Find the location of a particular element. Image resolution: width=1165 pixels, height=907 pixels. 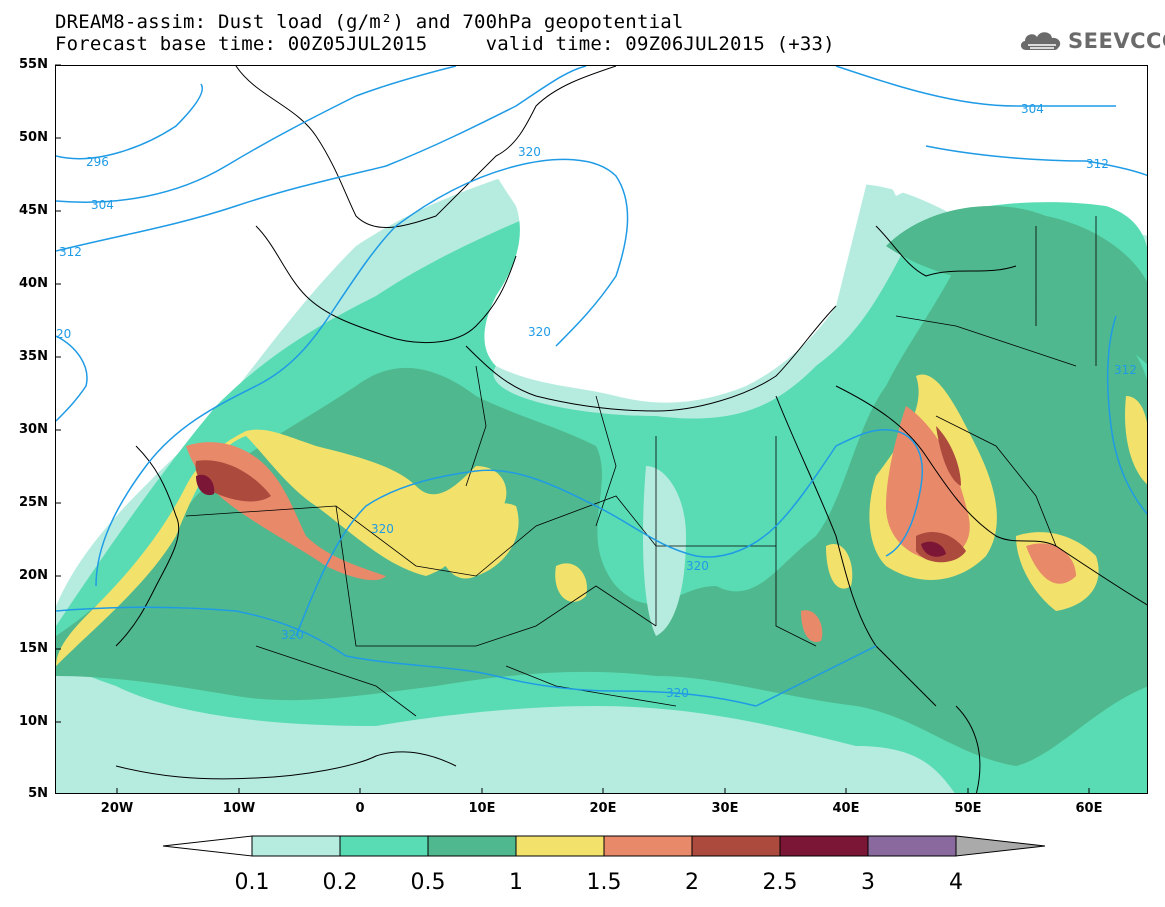

colorbar-label: 1.5 is located at coordinates (604, 882).